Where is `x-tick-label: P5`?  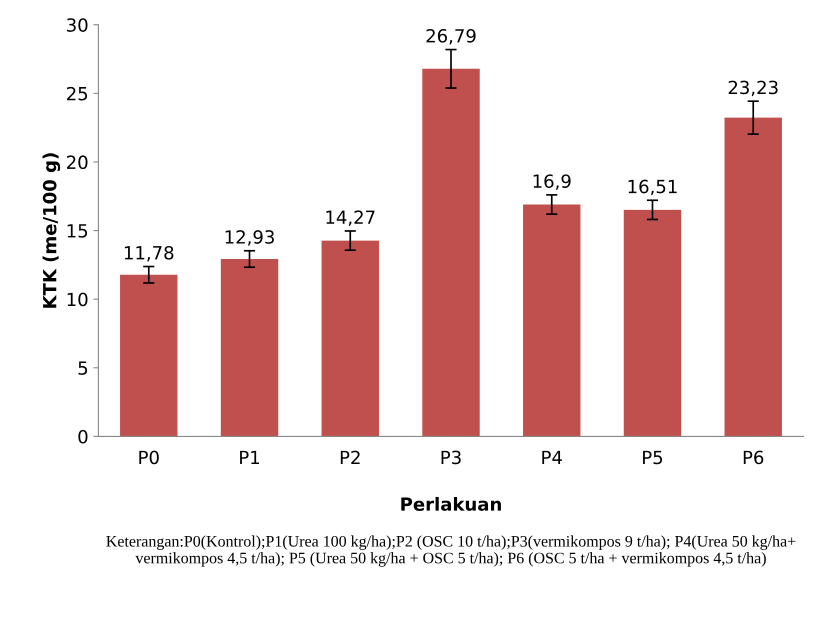 x-tick-label: P5 is located at coordinates (652, 457).